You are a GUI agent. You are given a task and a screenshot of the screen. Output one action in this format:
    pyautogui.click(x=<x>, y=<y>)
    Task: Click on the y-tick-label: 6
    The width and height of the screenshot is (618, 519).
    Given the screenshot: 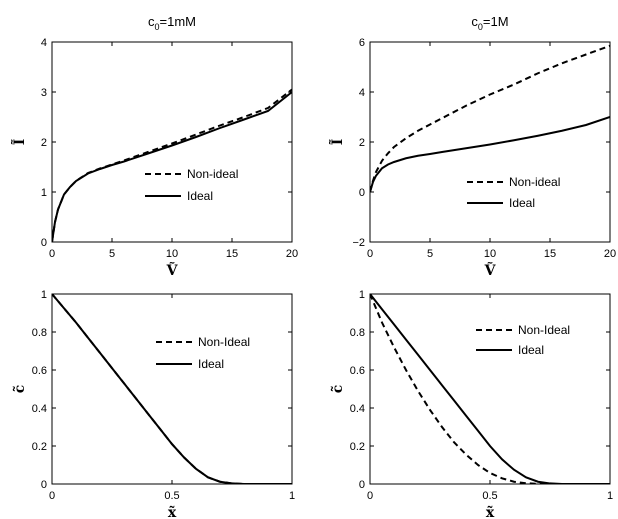 What is the action you would take?
    pyautogui.click(x=362, y=43)
    